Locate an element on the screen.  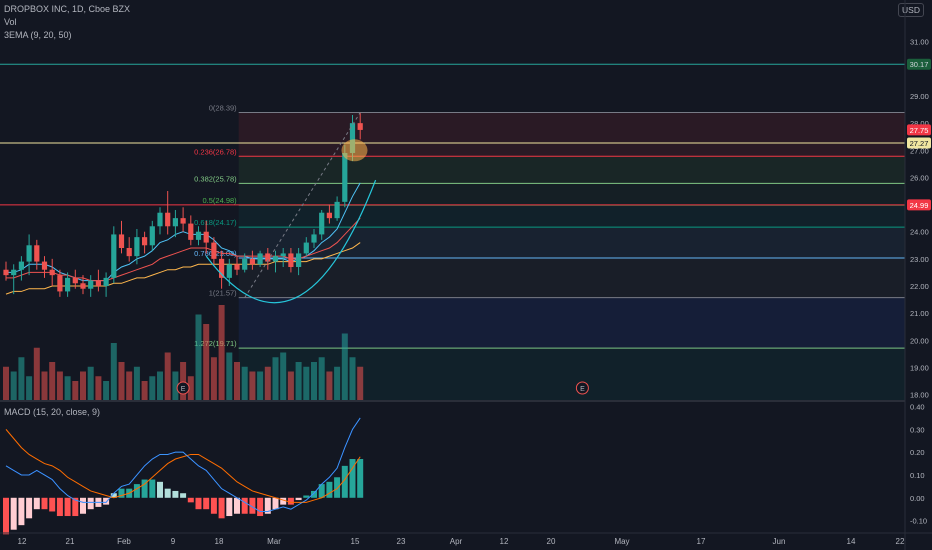
currency-label: USD is located at coordinates (911, 10).